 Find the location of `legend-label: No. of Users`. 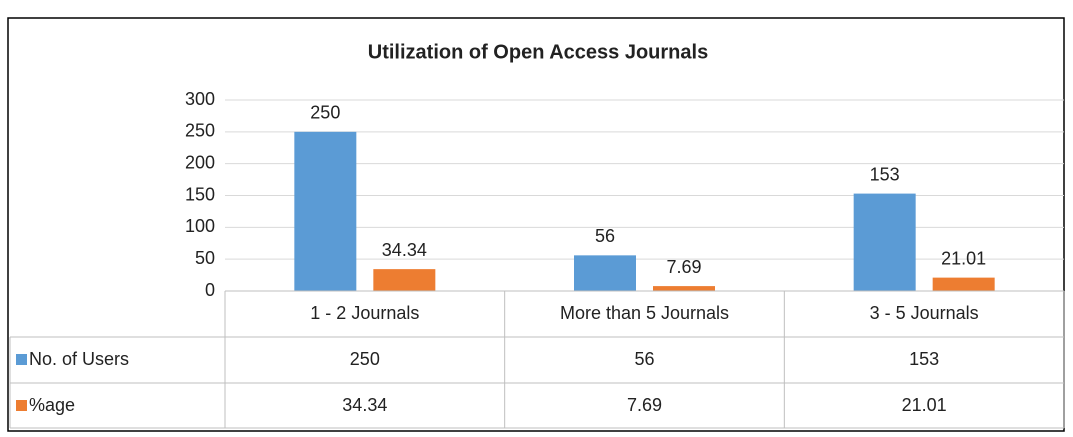

legend-label: No. of Users is located at coordinates (79, 359).